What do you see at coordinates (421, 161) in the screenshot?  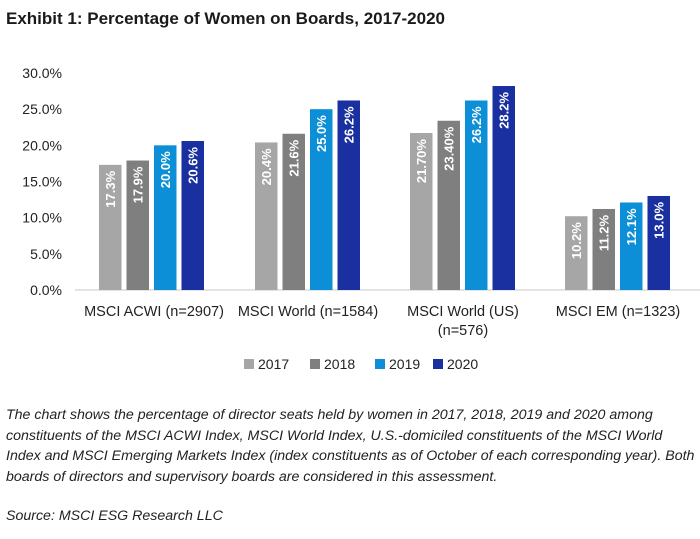 I see `bar-value-label: 21.70%` at bounding box center [421, 161].